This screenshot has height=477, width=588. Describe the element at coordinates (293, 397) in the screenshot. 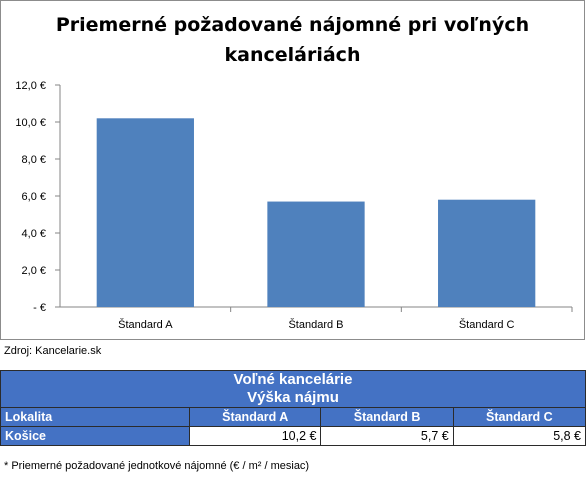

I see `table-title-line-2: Výška nájmu` at that location.